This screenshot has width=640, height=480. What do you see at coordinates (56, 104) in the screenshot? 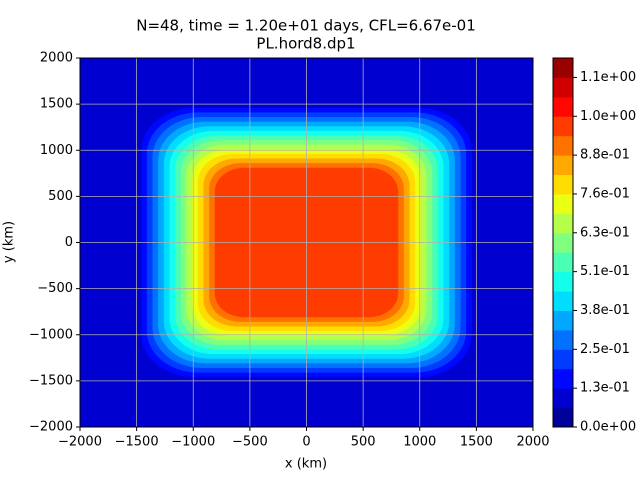
I see `y-tick-label: 1500` at bounding box center [56, 104].